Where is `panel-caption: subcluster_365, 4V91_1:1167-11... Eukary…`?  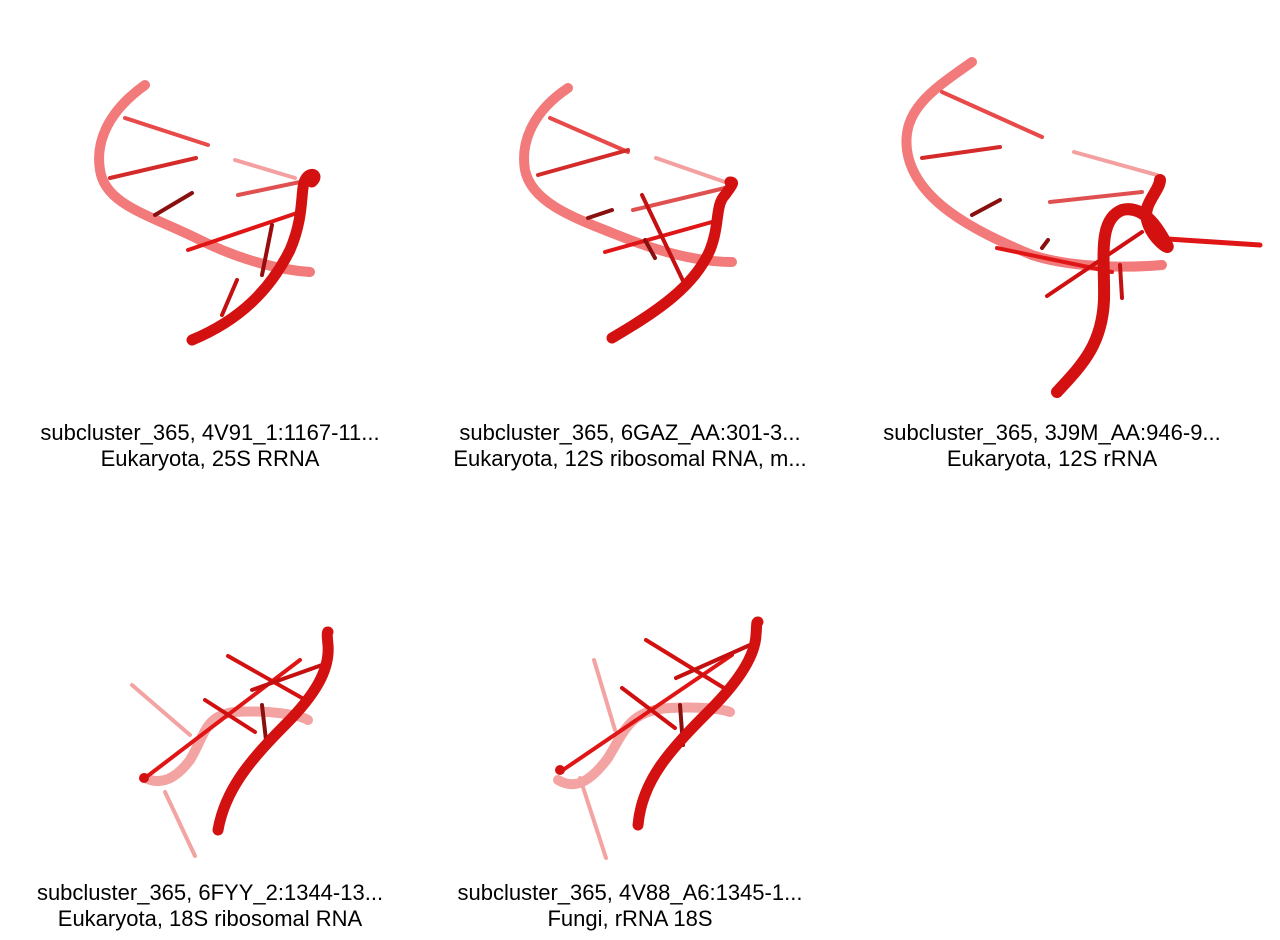 panel-caption: subcluster_365, 4V91_1:1167-11... Eukary… is located at coordinates (210, 446).